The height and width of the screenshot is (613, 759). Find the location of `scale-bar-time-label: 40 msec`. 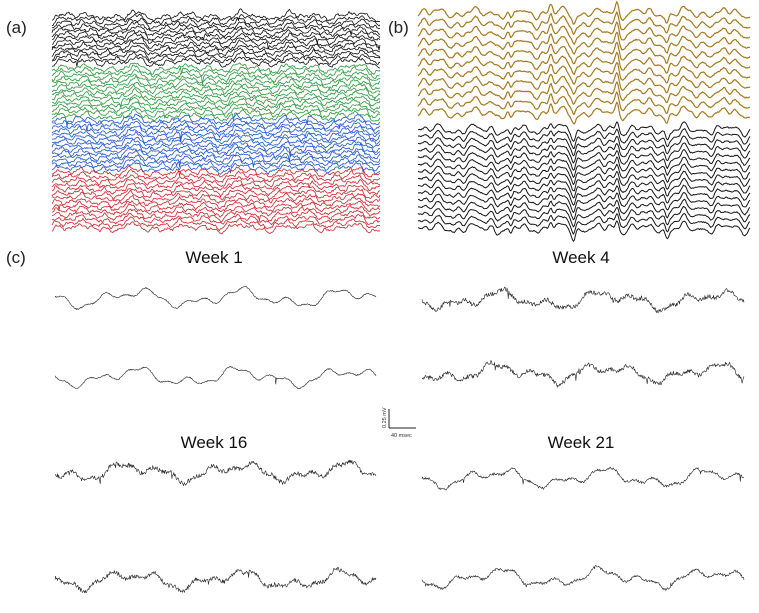

scale-bar-time-label: 40 msec is located at coordinates (401, 436).